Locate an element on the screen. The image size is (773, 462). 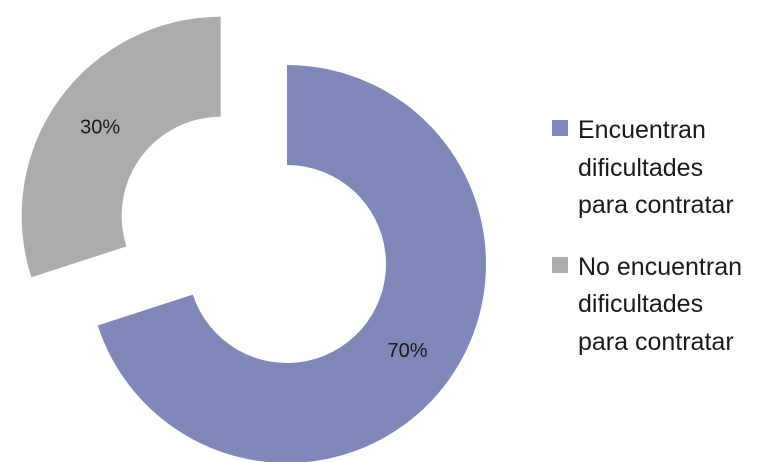
legend-label-line: No encuentran is located at coordinates (660, 266).